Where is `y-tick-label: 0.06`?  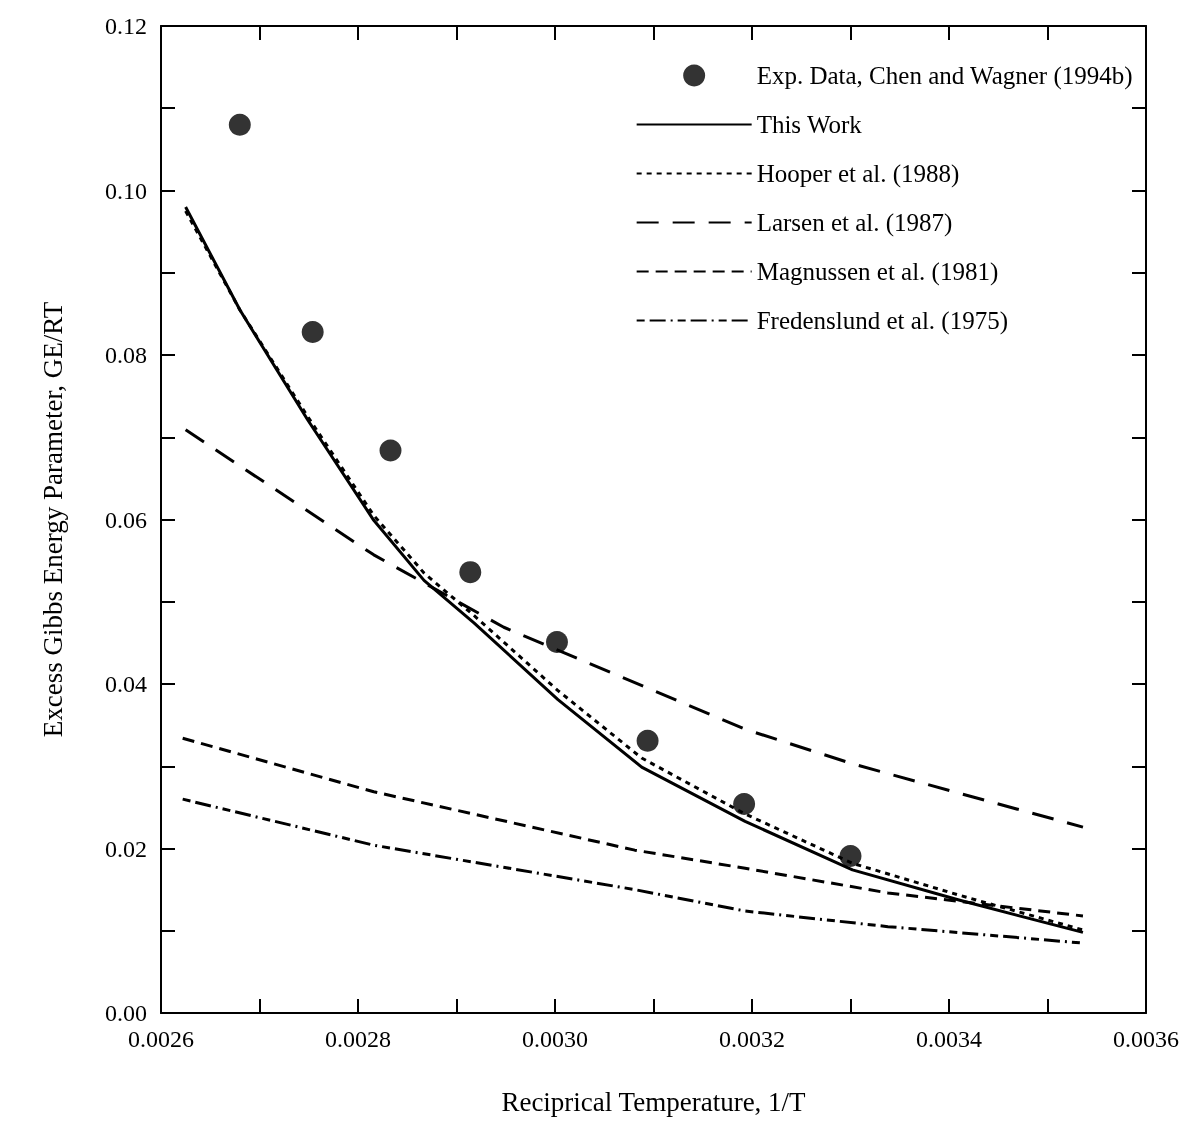 y-tick-label: 0.06 is located at coordinates (126, 519).